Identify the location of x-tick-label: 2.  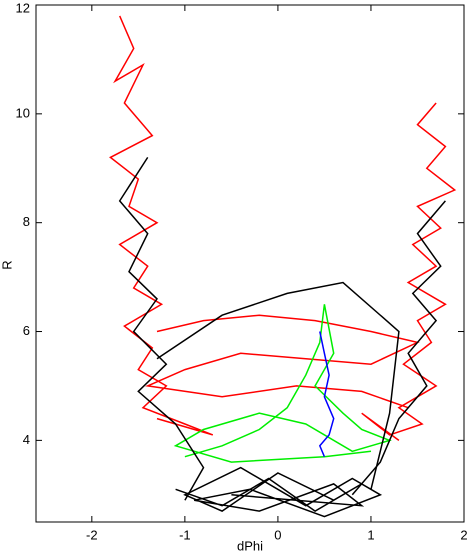
(463, 534).